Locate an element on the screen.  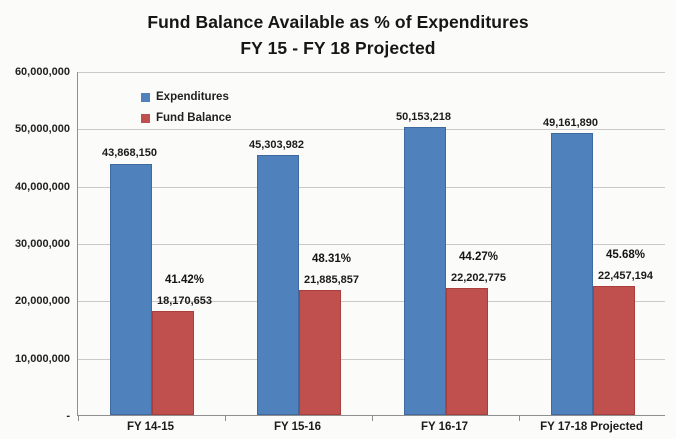
y-axis-tick-label: - is located at coordinates (68, 416).